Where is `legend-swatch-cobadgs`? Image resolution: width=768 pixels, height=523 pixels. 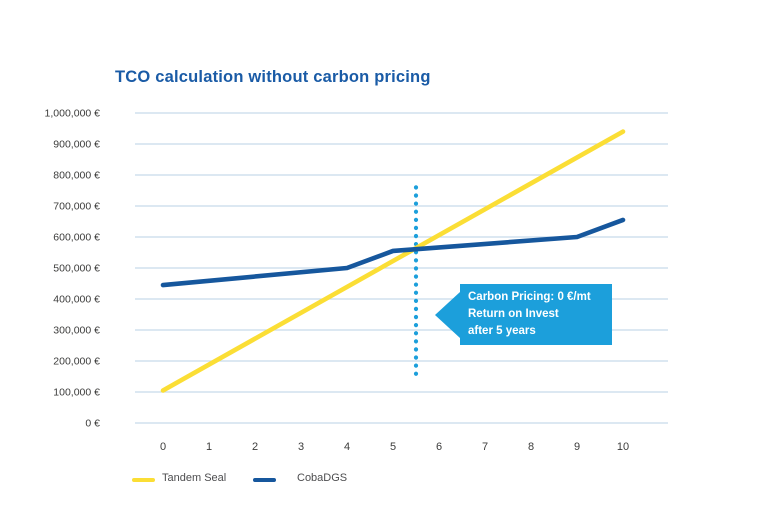 legend-swatch-cobadgs is located at coordinates (264, 479).